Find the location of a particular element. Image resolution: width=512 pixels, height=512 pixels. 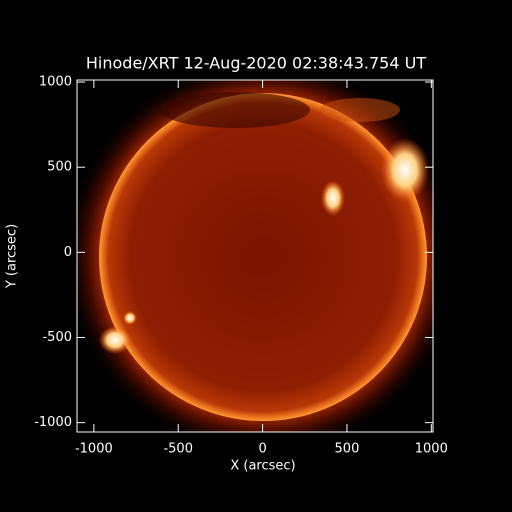

x-tick-label: -500 is located at coordinates (178, 449).